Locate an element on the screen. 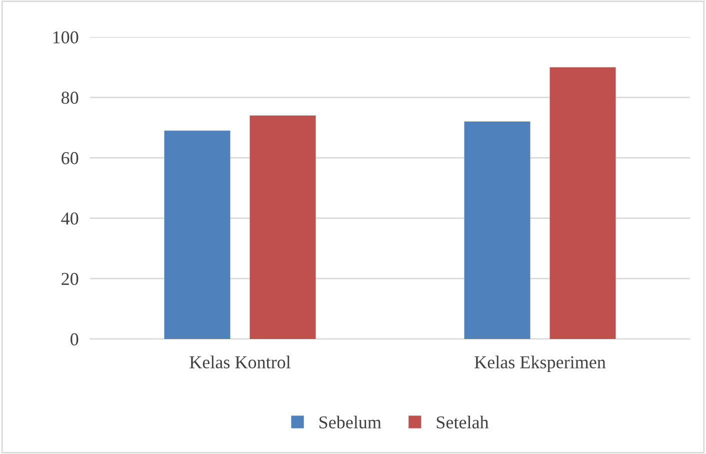  x-tick-label: Kelas Kontrol is located at coordinates (240, 362).